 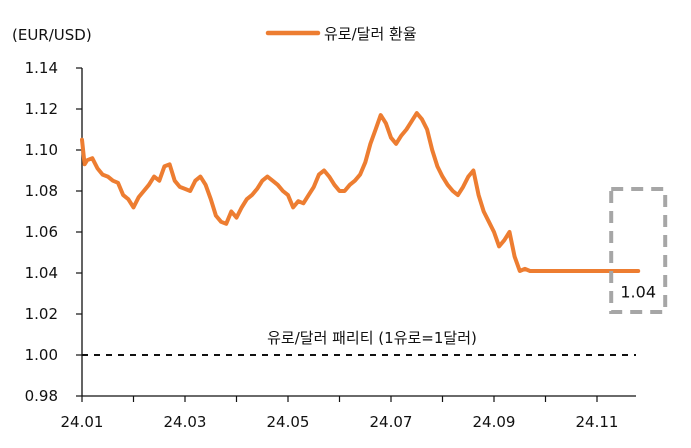 What do you see at coordinates (41, 191) in the screenshot?
I see `y-tick-label: 1.08` at bounding box center [41, 191].